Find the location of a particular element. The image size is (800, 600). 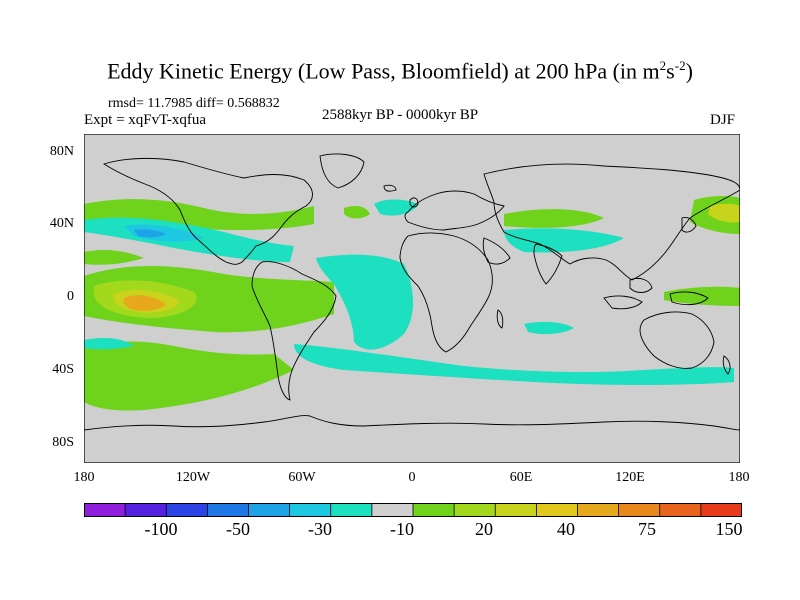

coastline-africa is located at coordinates (446, 292).